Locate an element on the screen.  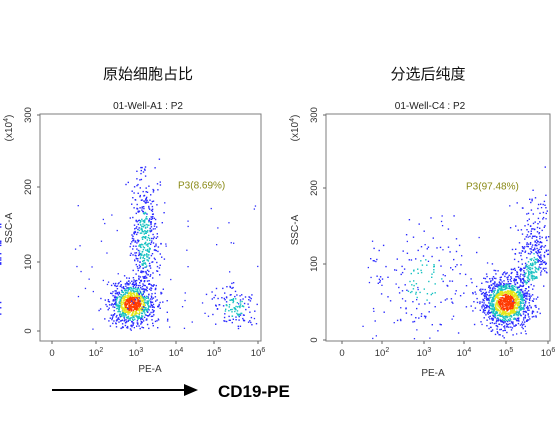
y-axis-label: SSC-A is located at coordinates (9, 227).